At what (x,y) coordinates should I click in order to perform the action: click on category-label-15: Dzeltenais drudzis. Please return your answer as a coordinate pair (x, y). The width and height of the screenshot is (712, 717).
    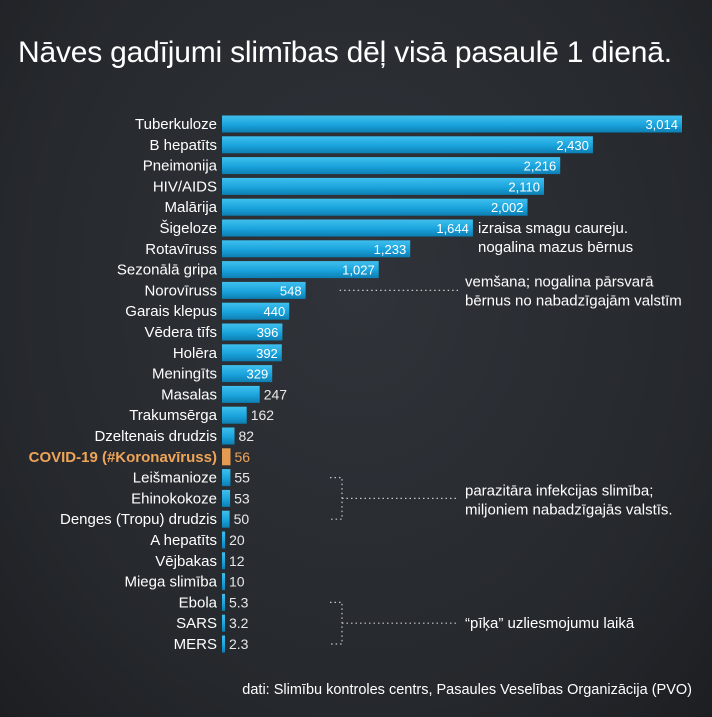
    Looking at the image, I should click on (155, 436).